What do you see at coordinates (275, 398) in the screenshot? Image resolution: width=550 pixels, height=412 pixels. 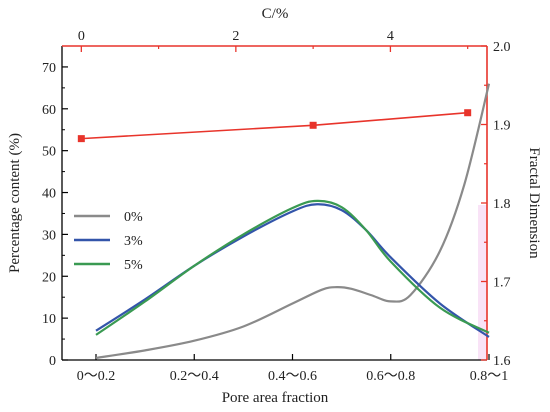 I see `x-bottom-axis-title: Pore area fraction` at bounding box center [275, 398].